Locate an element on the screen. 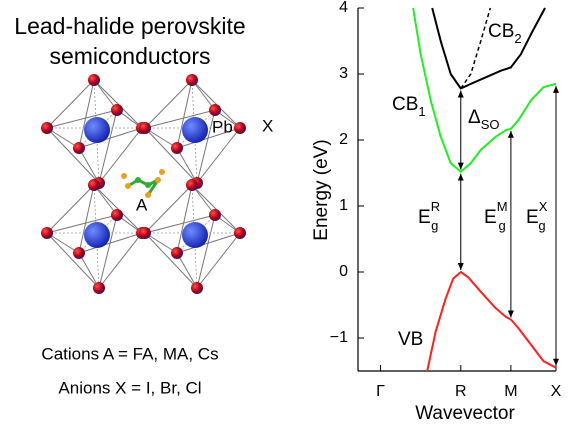  annotation-sub: 2 is located at coordinates (517, 38).